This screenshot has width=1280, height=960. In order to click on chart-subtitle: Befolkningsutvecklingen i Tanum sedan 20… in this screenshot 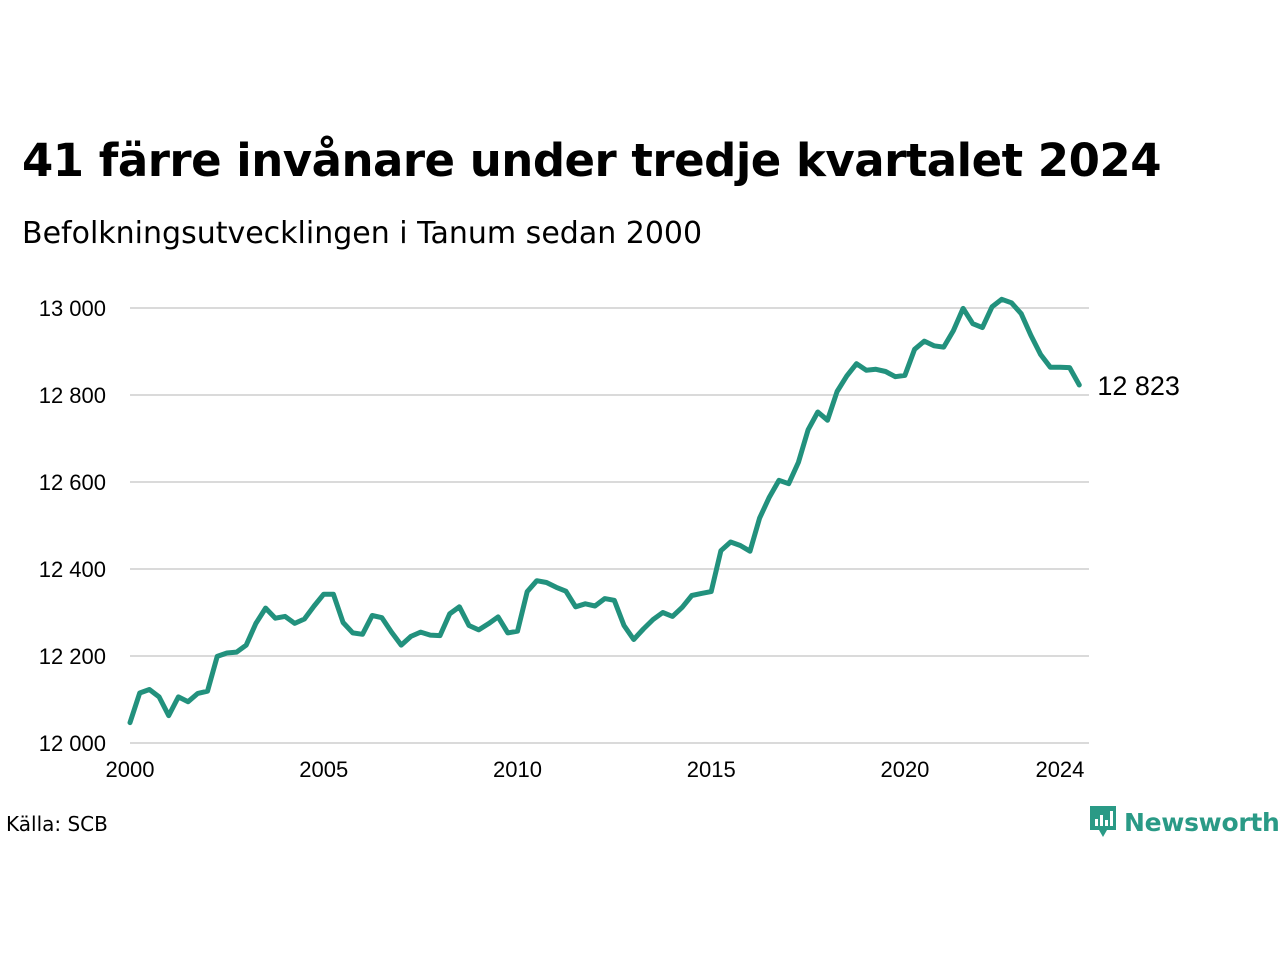, I will do `click(362, 233)`.